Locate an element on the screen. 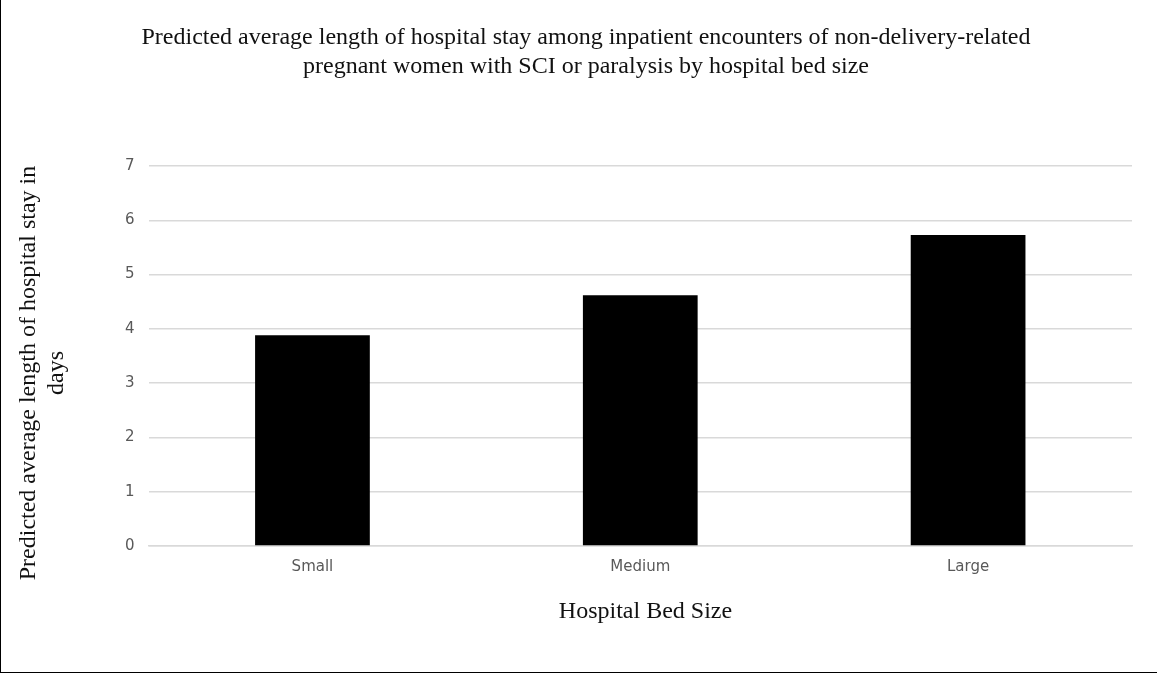  y-tick-label: 6 is located at coordinates (130, 219).